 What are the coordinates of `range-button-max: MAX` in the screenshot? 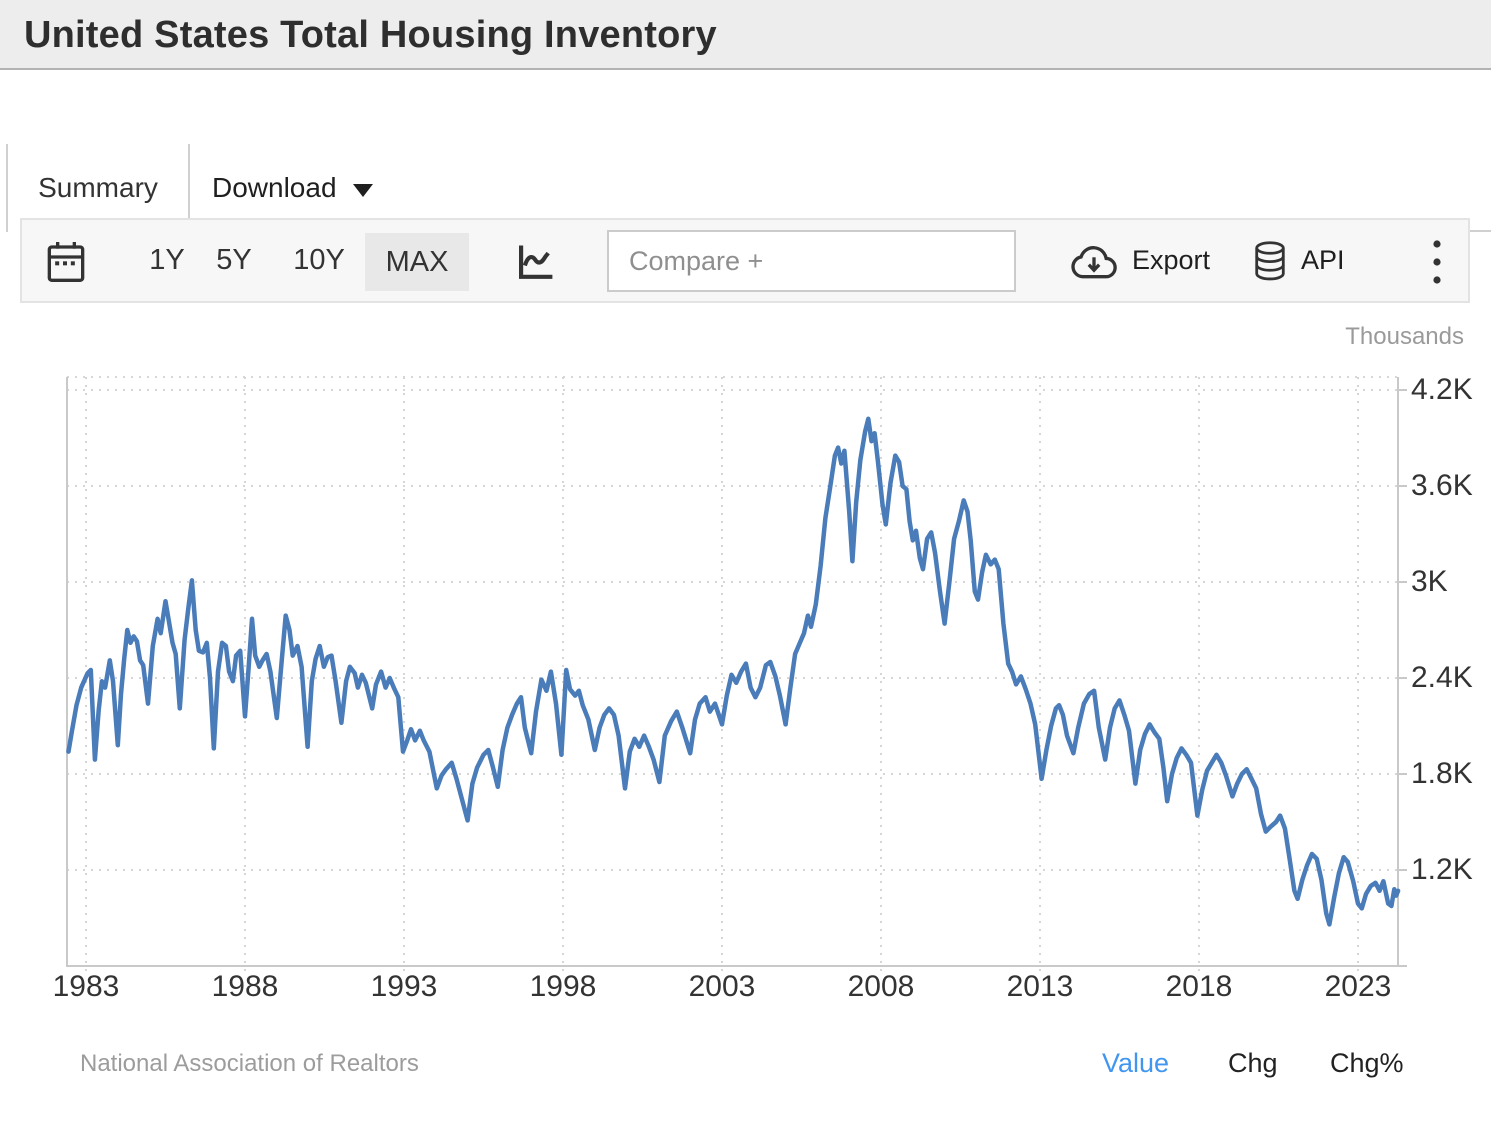 It's located at (417, 262).